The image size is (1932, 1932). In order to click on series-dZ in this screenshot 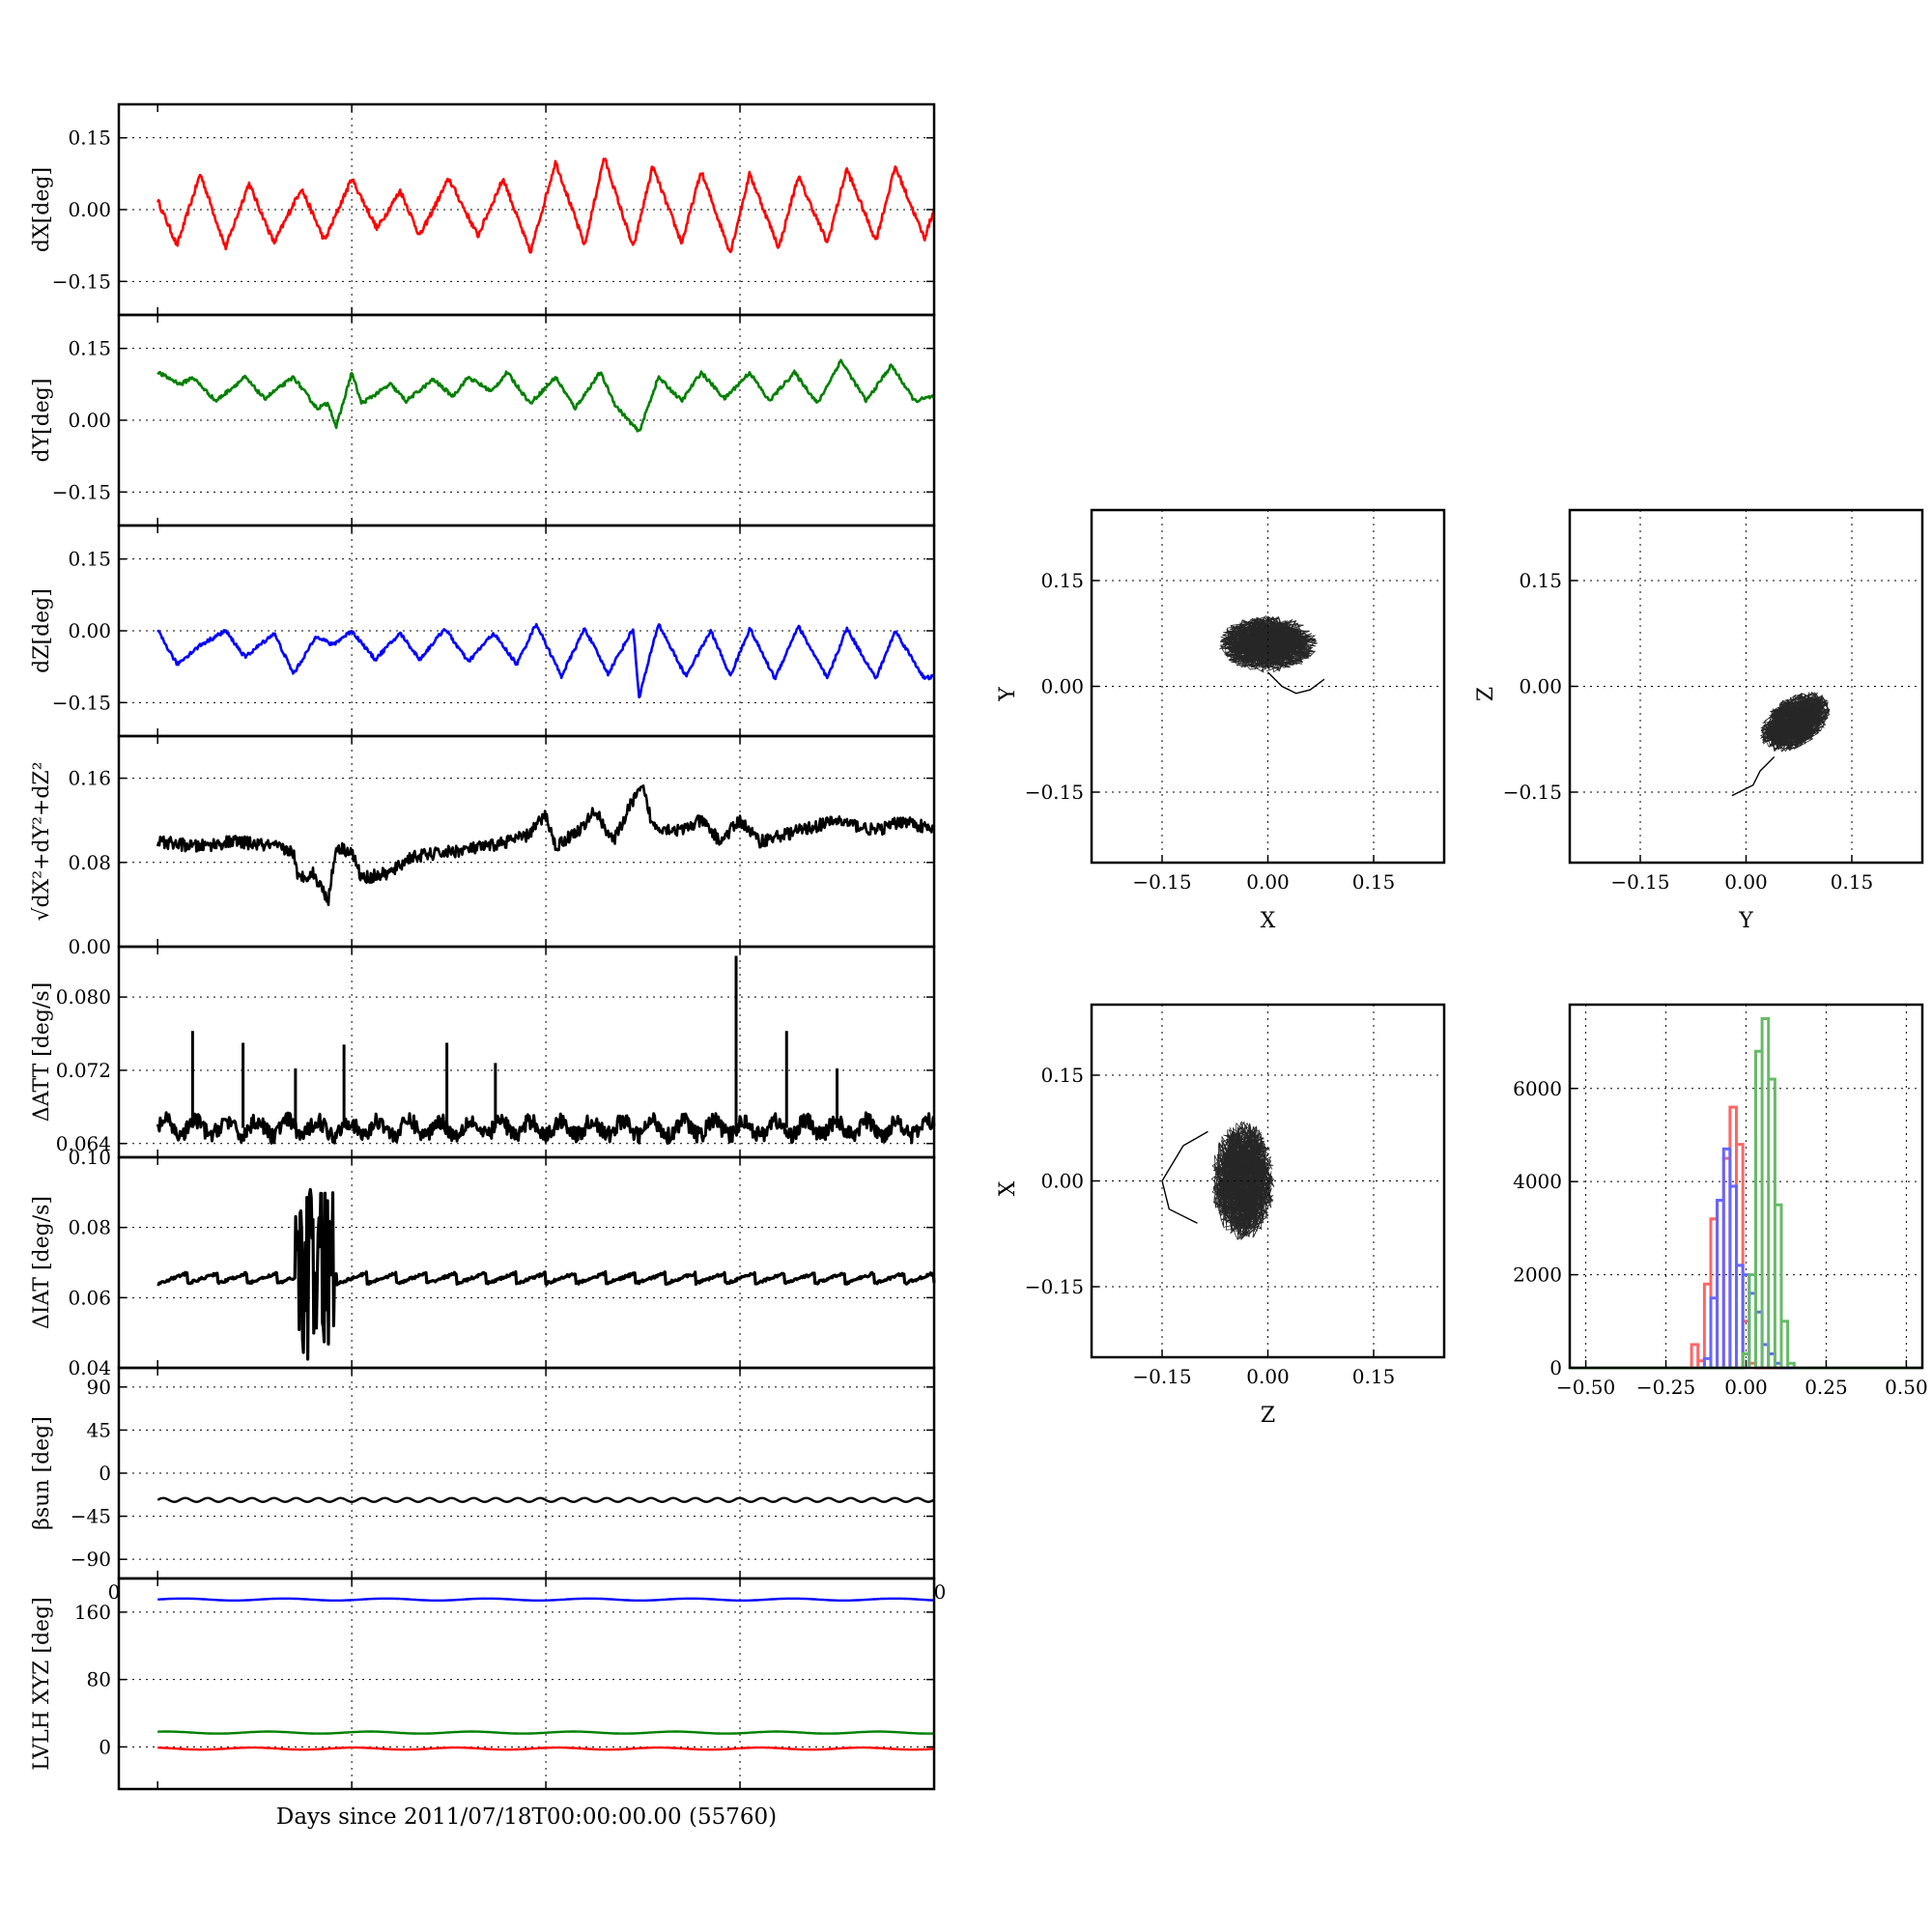, I will do `click(546, 660)`.